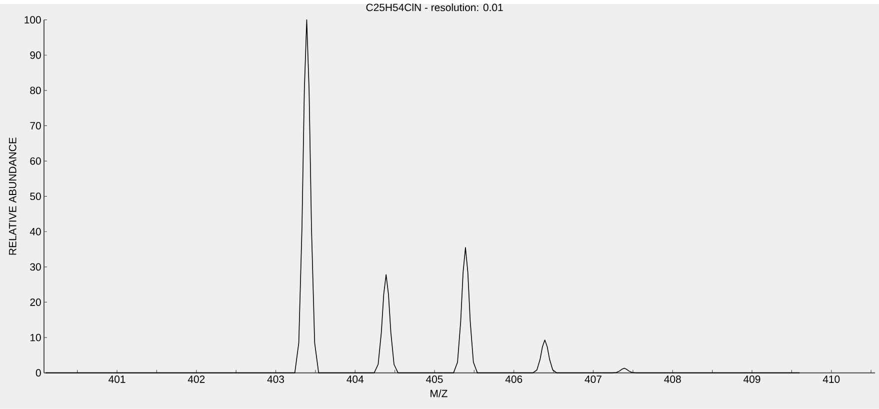 This screenshot has width=879, height=409. I want to click on y-tick-label: 0, so click(38, 373).